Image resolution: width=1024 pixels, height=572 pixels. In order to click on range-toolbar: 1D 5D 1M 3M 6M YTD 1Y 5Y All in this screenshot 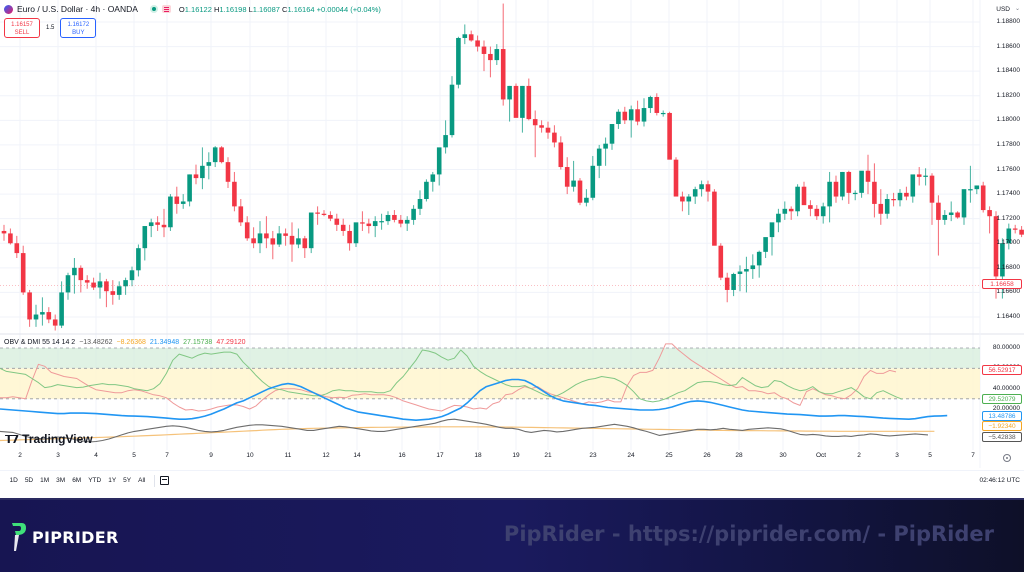, I will do `click(512, 480)`.